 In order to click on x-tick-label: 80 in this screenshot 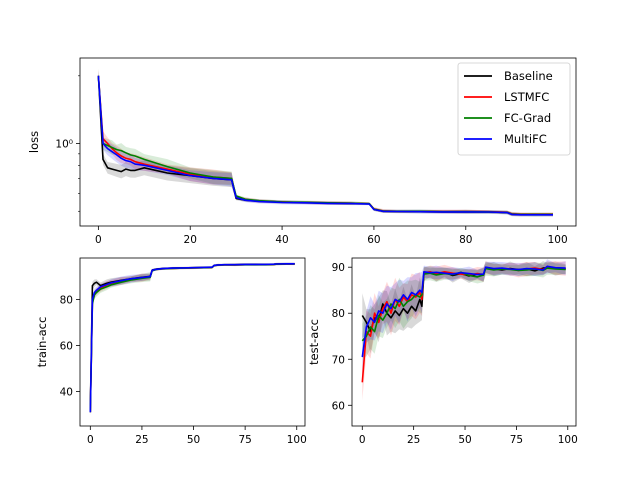, I will do `click(465, 240)`.